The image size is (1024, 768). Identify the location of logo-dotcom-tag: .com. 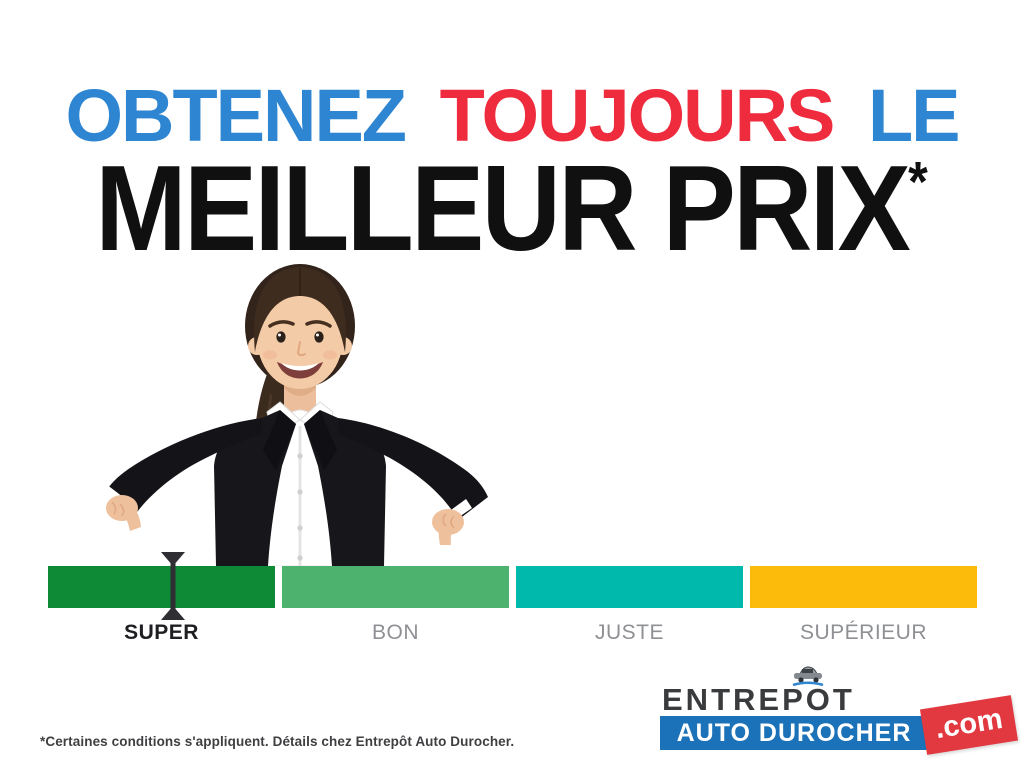
(969, 725).